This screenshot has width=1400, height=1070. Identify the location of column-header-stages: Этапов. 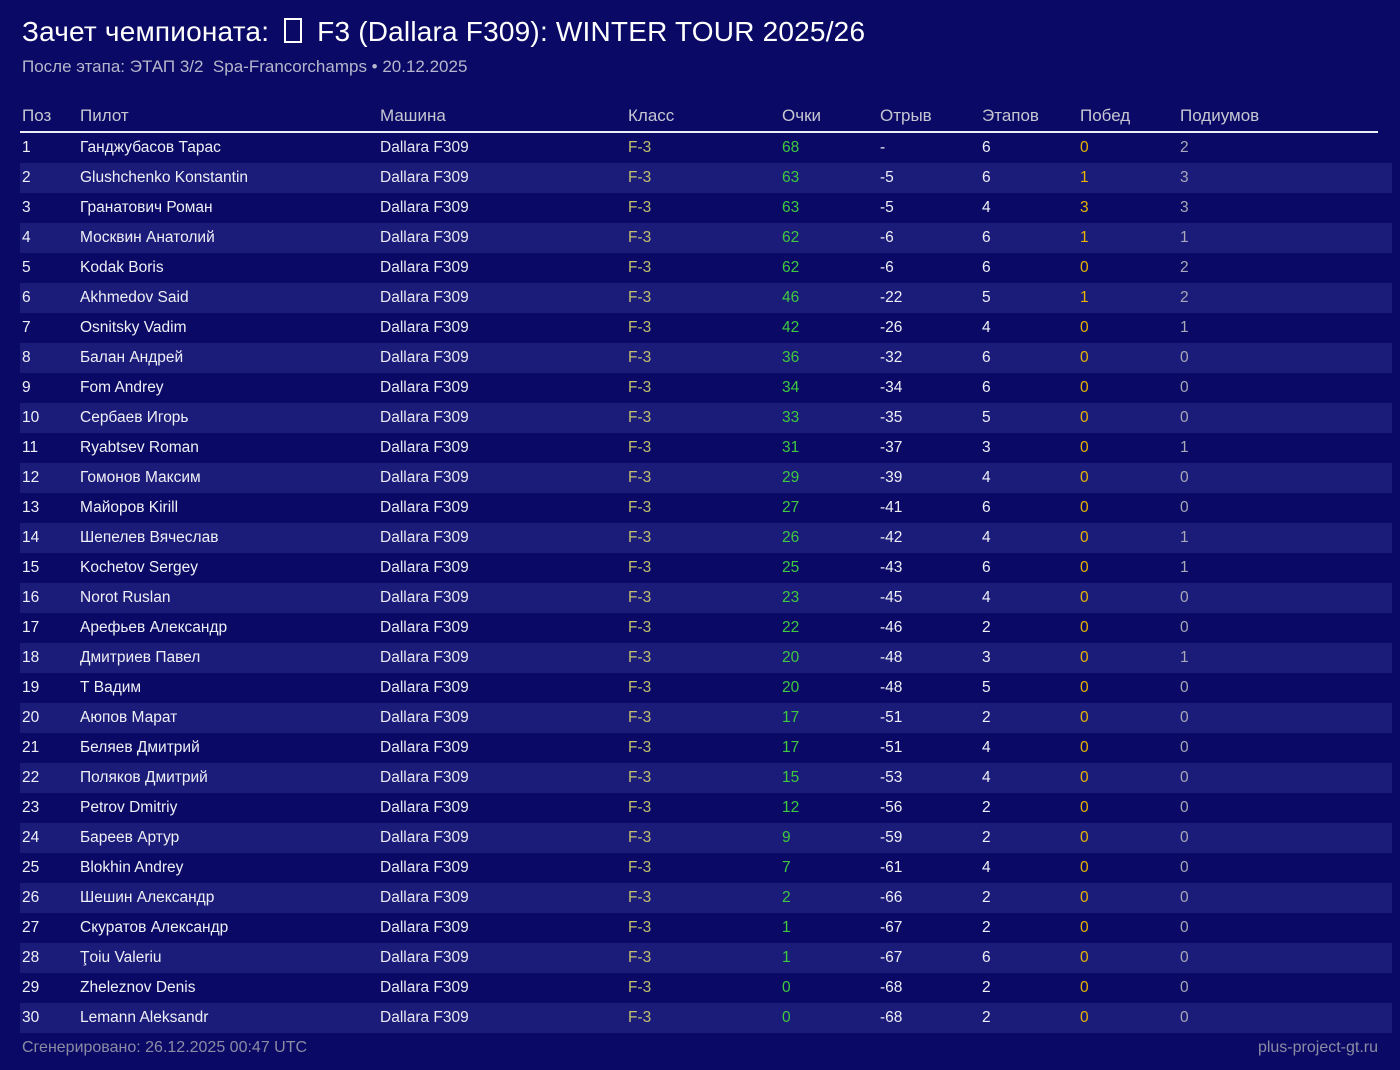
(1010, 115).